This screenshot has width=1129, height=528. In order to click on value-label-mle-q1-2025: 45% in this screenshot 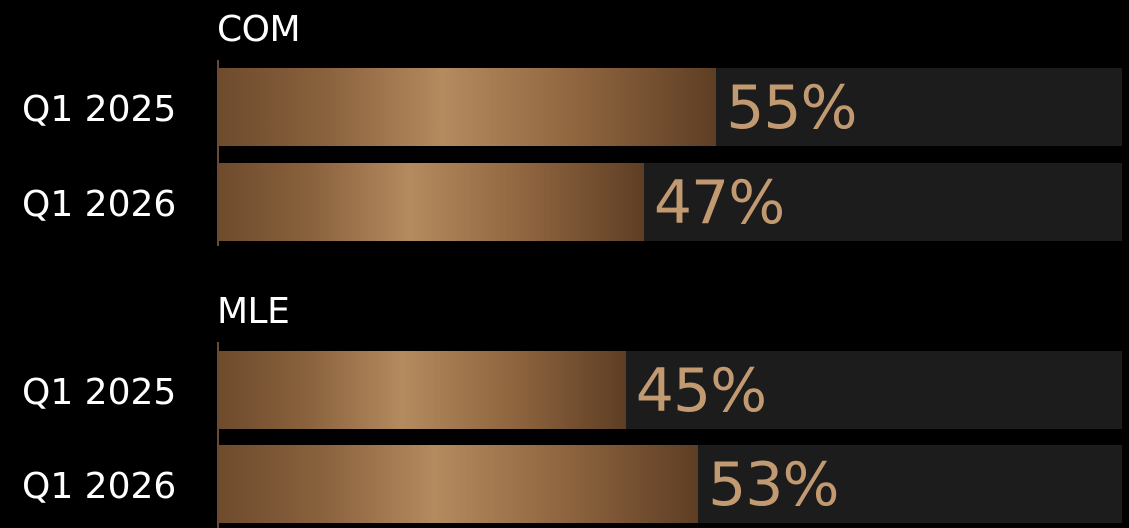, I will do `click(701, 391)`.